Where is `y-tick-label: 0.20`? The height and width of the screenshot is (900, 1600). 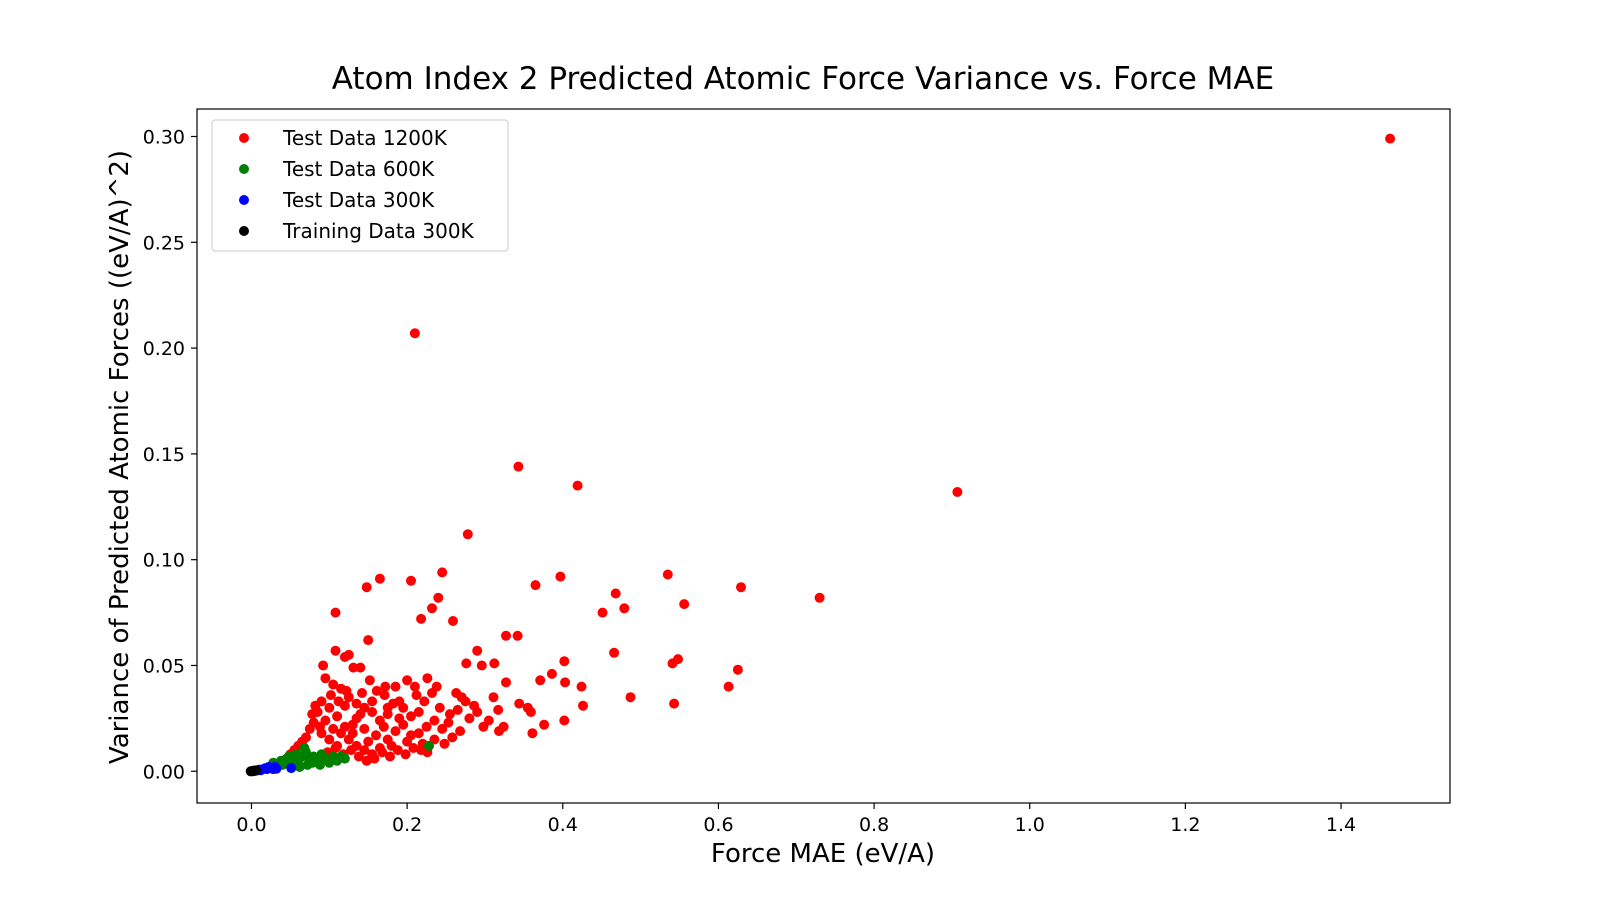 y-tick-label: 0.20 is located at coordinates (164, 349).